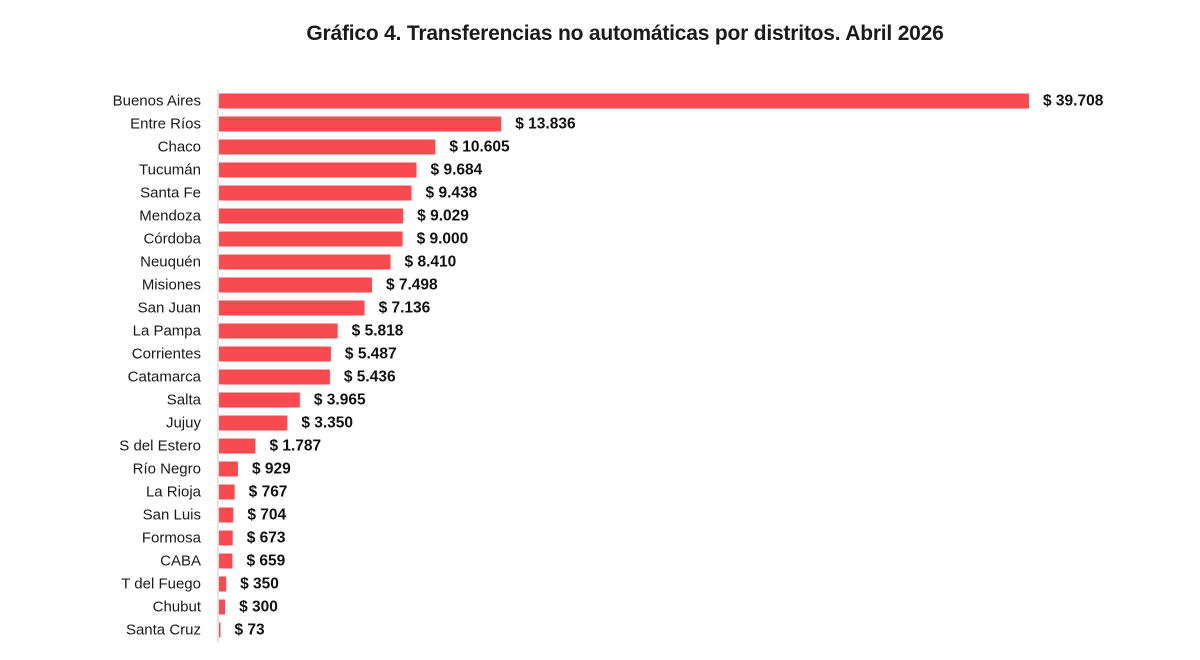  I want to click on category-label: Jujuy, so click(184, 423).